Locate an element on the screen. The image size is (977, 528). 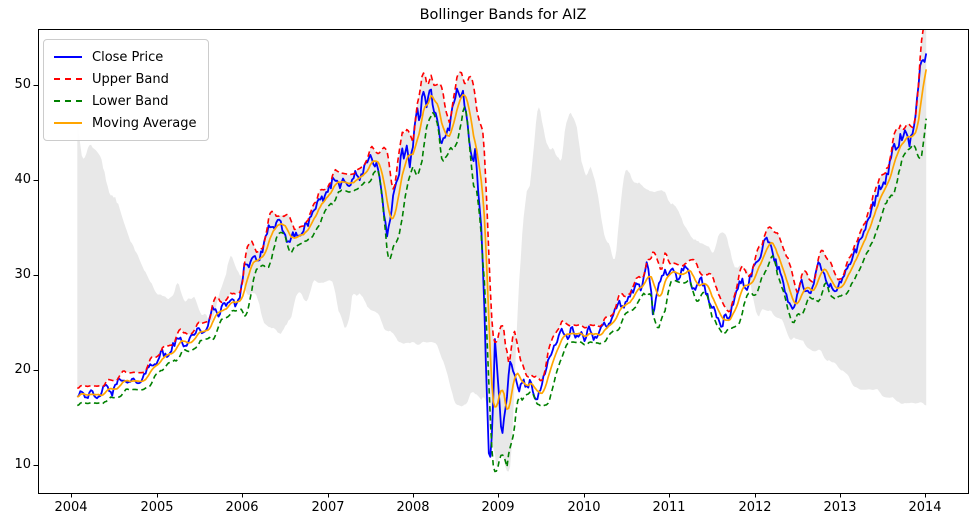
y-tick-label-20: 20 is located at coordinates (22, 369).